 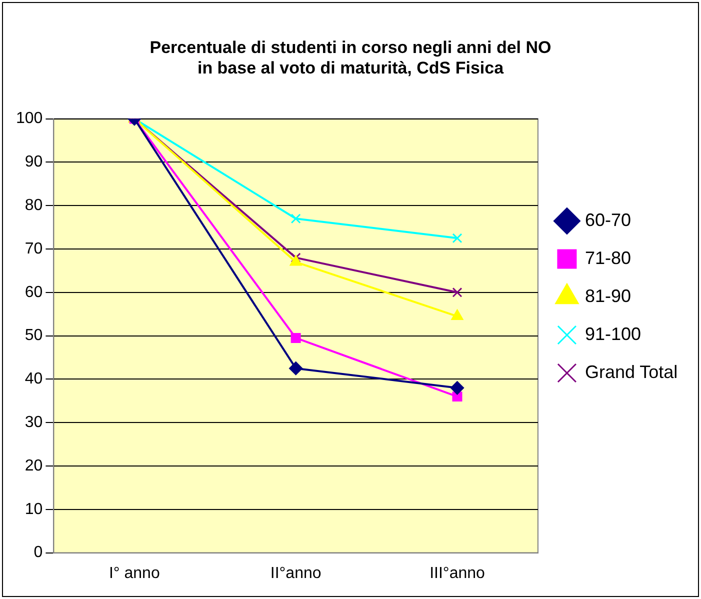 I want to click on legend-label: 71-80, so click(x=607, y=258).